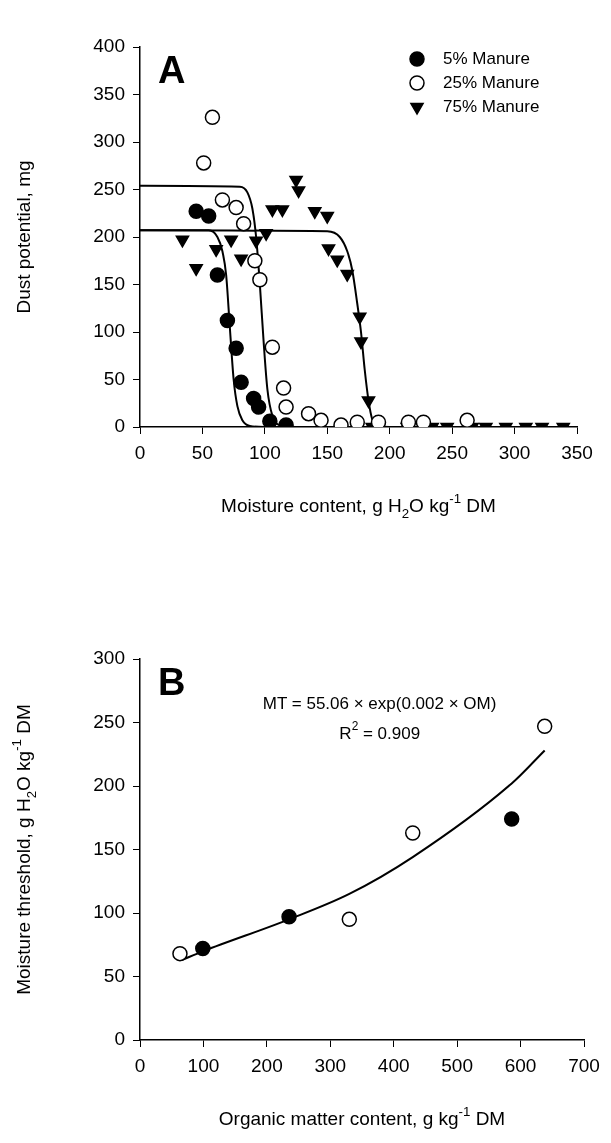  I want to click on annotation: B, so click(172, 682).